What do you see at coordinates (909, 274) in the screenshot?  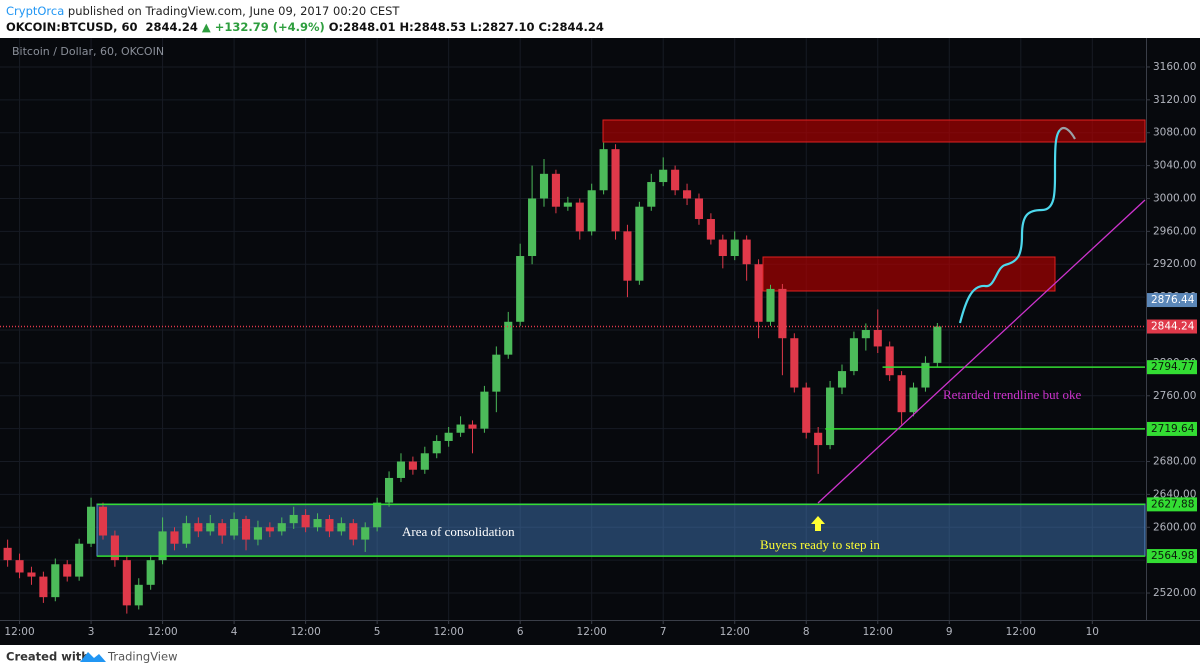 I see `resistance-zone-mid` at bounding box center [909, 274].